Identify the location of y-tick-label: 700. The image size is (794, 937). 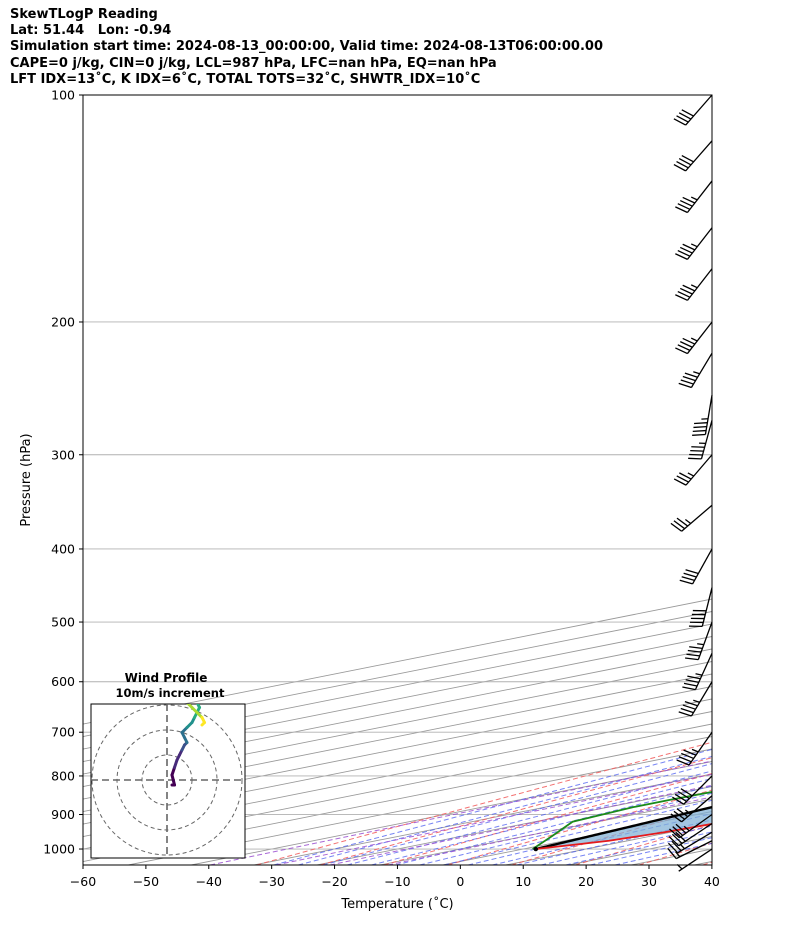
(63, 732).